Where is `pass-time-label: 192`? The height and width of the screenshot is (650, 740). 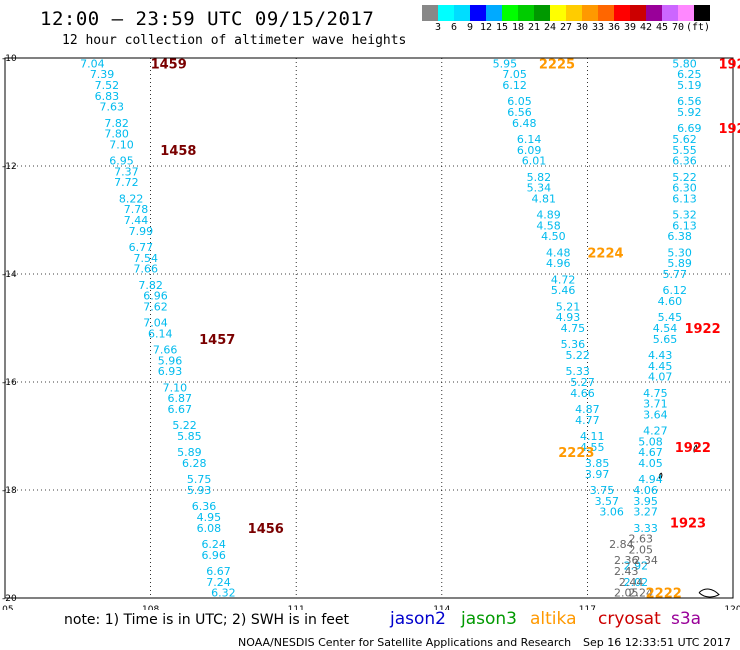
pass-time-label: 192 is located at coordinates (729, 64).